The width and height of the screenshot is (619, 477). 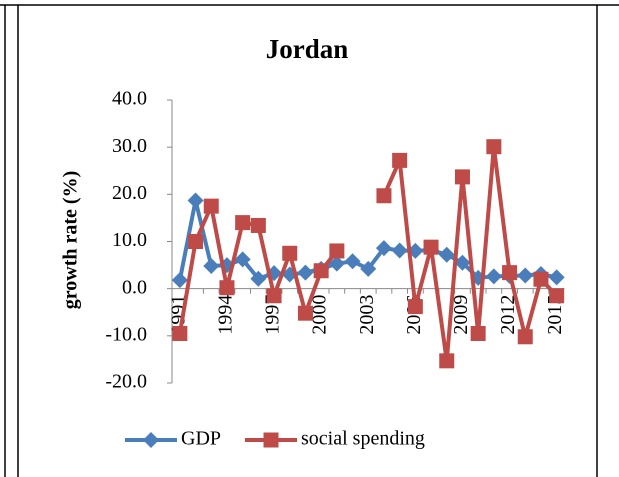 What do you see at coordinates (367, 315) in the screenshot?
I see `x-tick-label: 2003` at bounding box center [367, 315].